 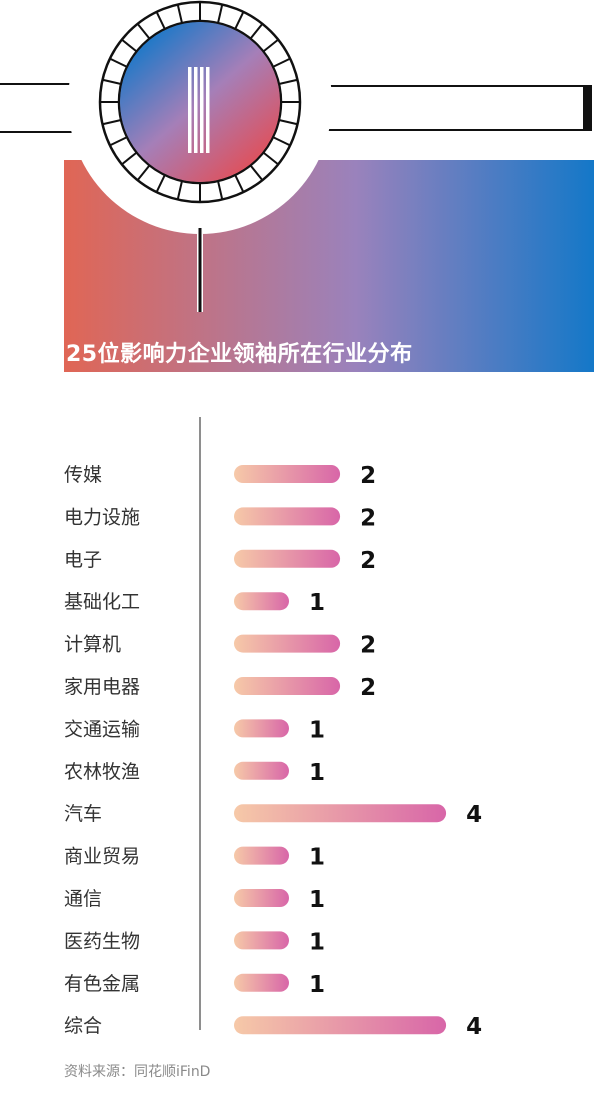 I want to click on category-label: 有色金属, so click(x=102, y=984).